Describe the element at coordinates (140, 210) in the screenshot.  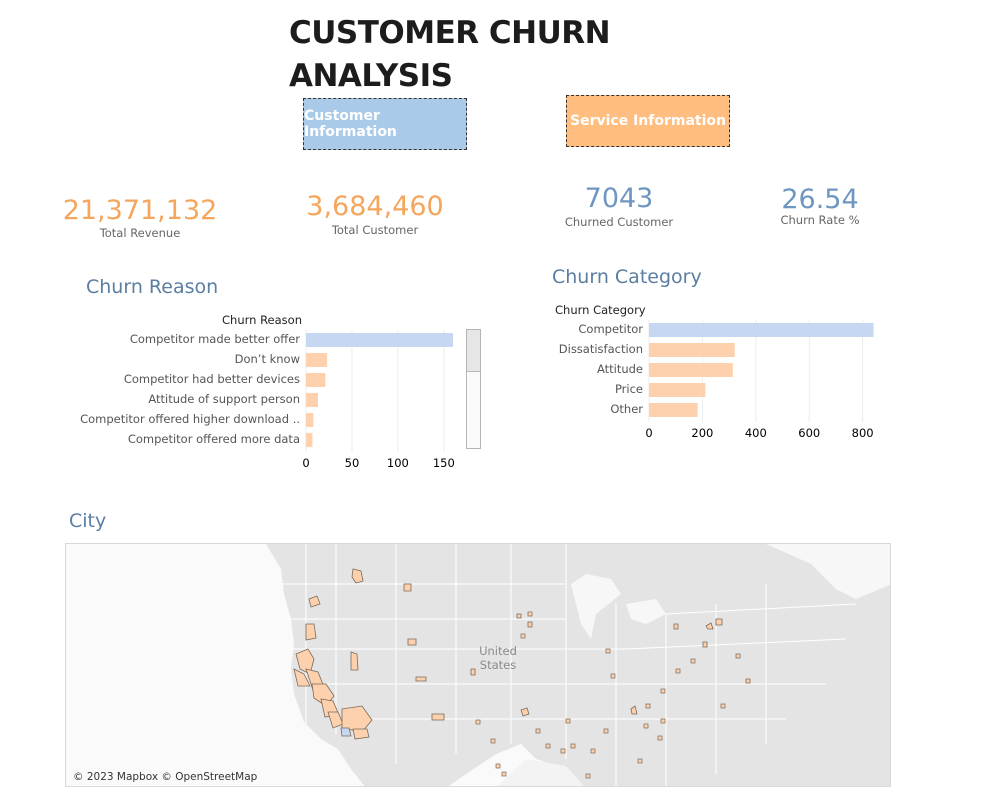
I see `kpi-value: 21,371,132` at that location.